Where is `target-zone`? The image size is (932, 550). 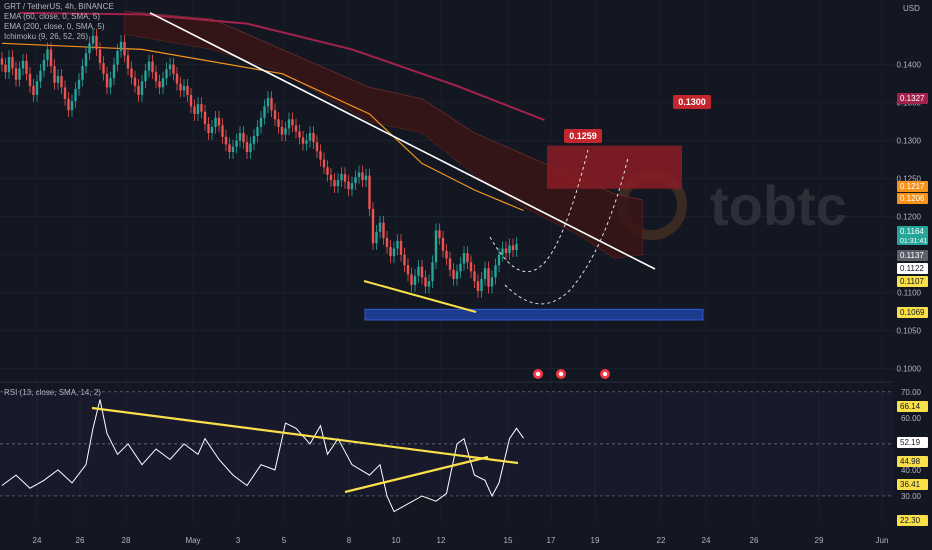
target-zone is located at coordinates (614, 167).